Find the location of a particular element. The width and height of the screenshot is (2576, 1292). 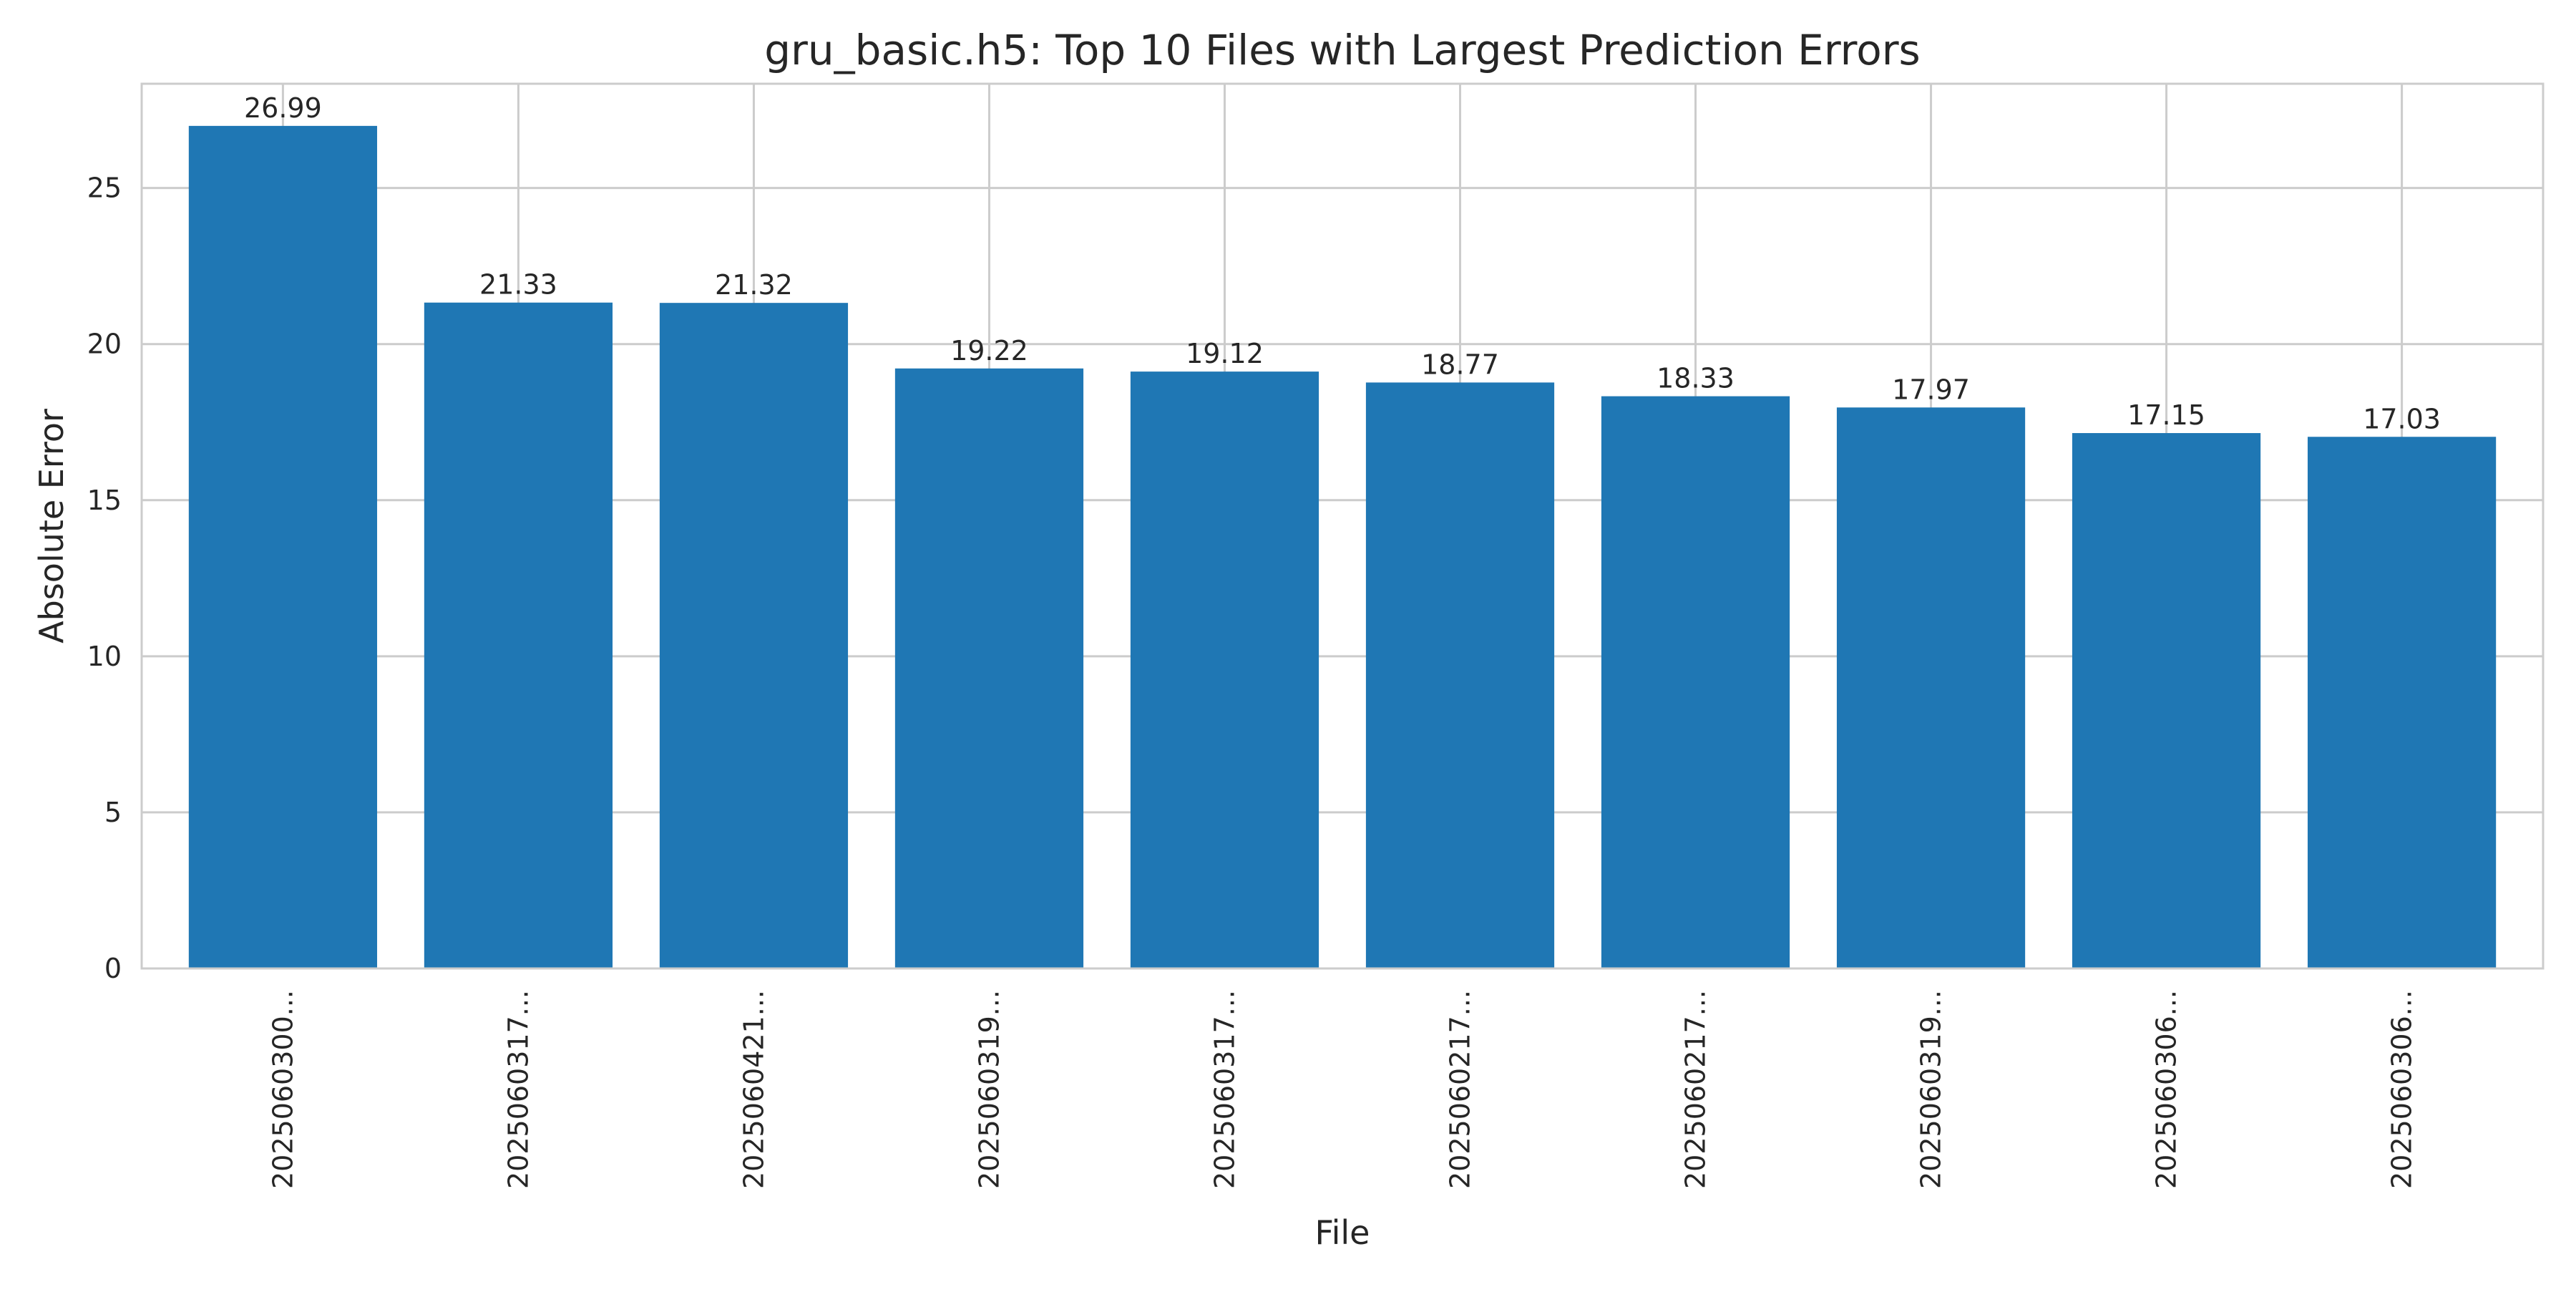

y-tick-label: 10 is located at coordinates (104, 656).